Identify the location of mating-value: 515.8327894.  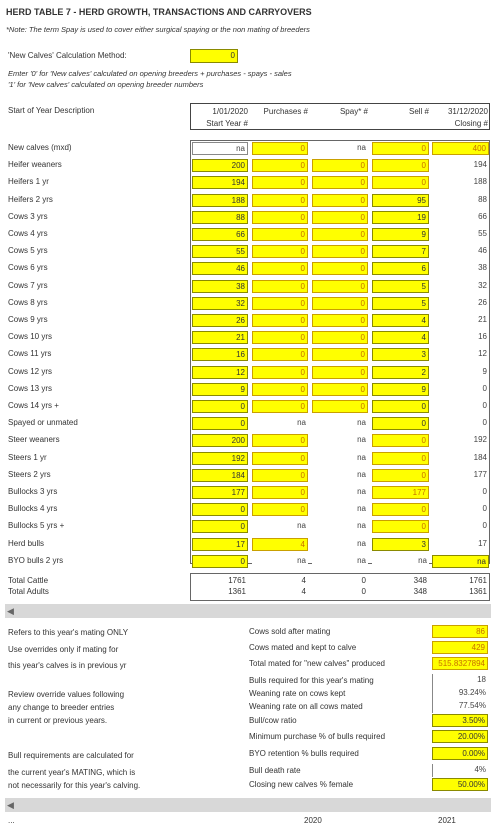
(460, 663).